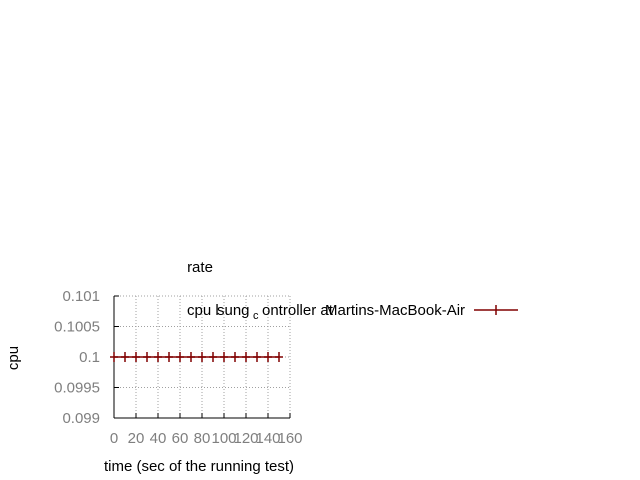  I want to click on x-axis-label: time (sec of the running test), so click(199, 466).